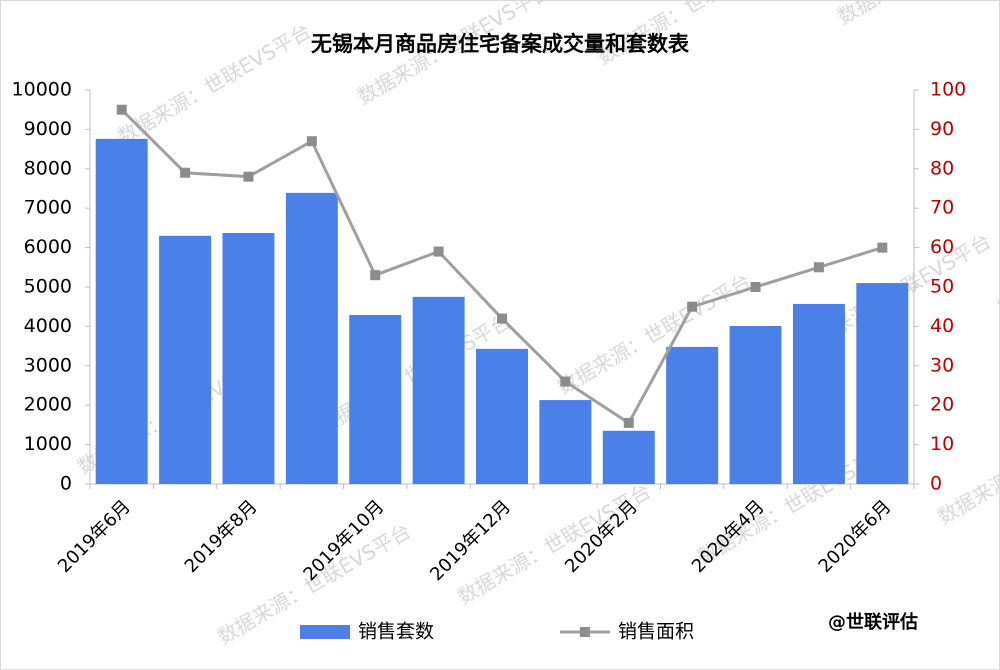 This screenshot has width=1000, height=670. Describe the element at coordinates (936, 484) in the screenshot. I see `y2-tick-label: 0` at that location.